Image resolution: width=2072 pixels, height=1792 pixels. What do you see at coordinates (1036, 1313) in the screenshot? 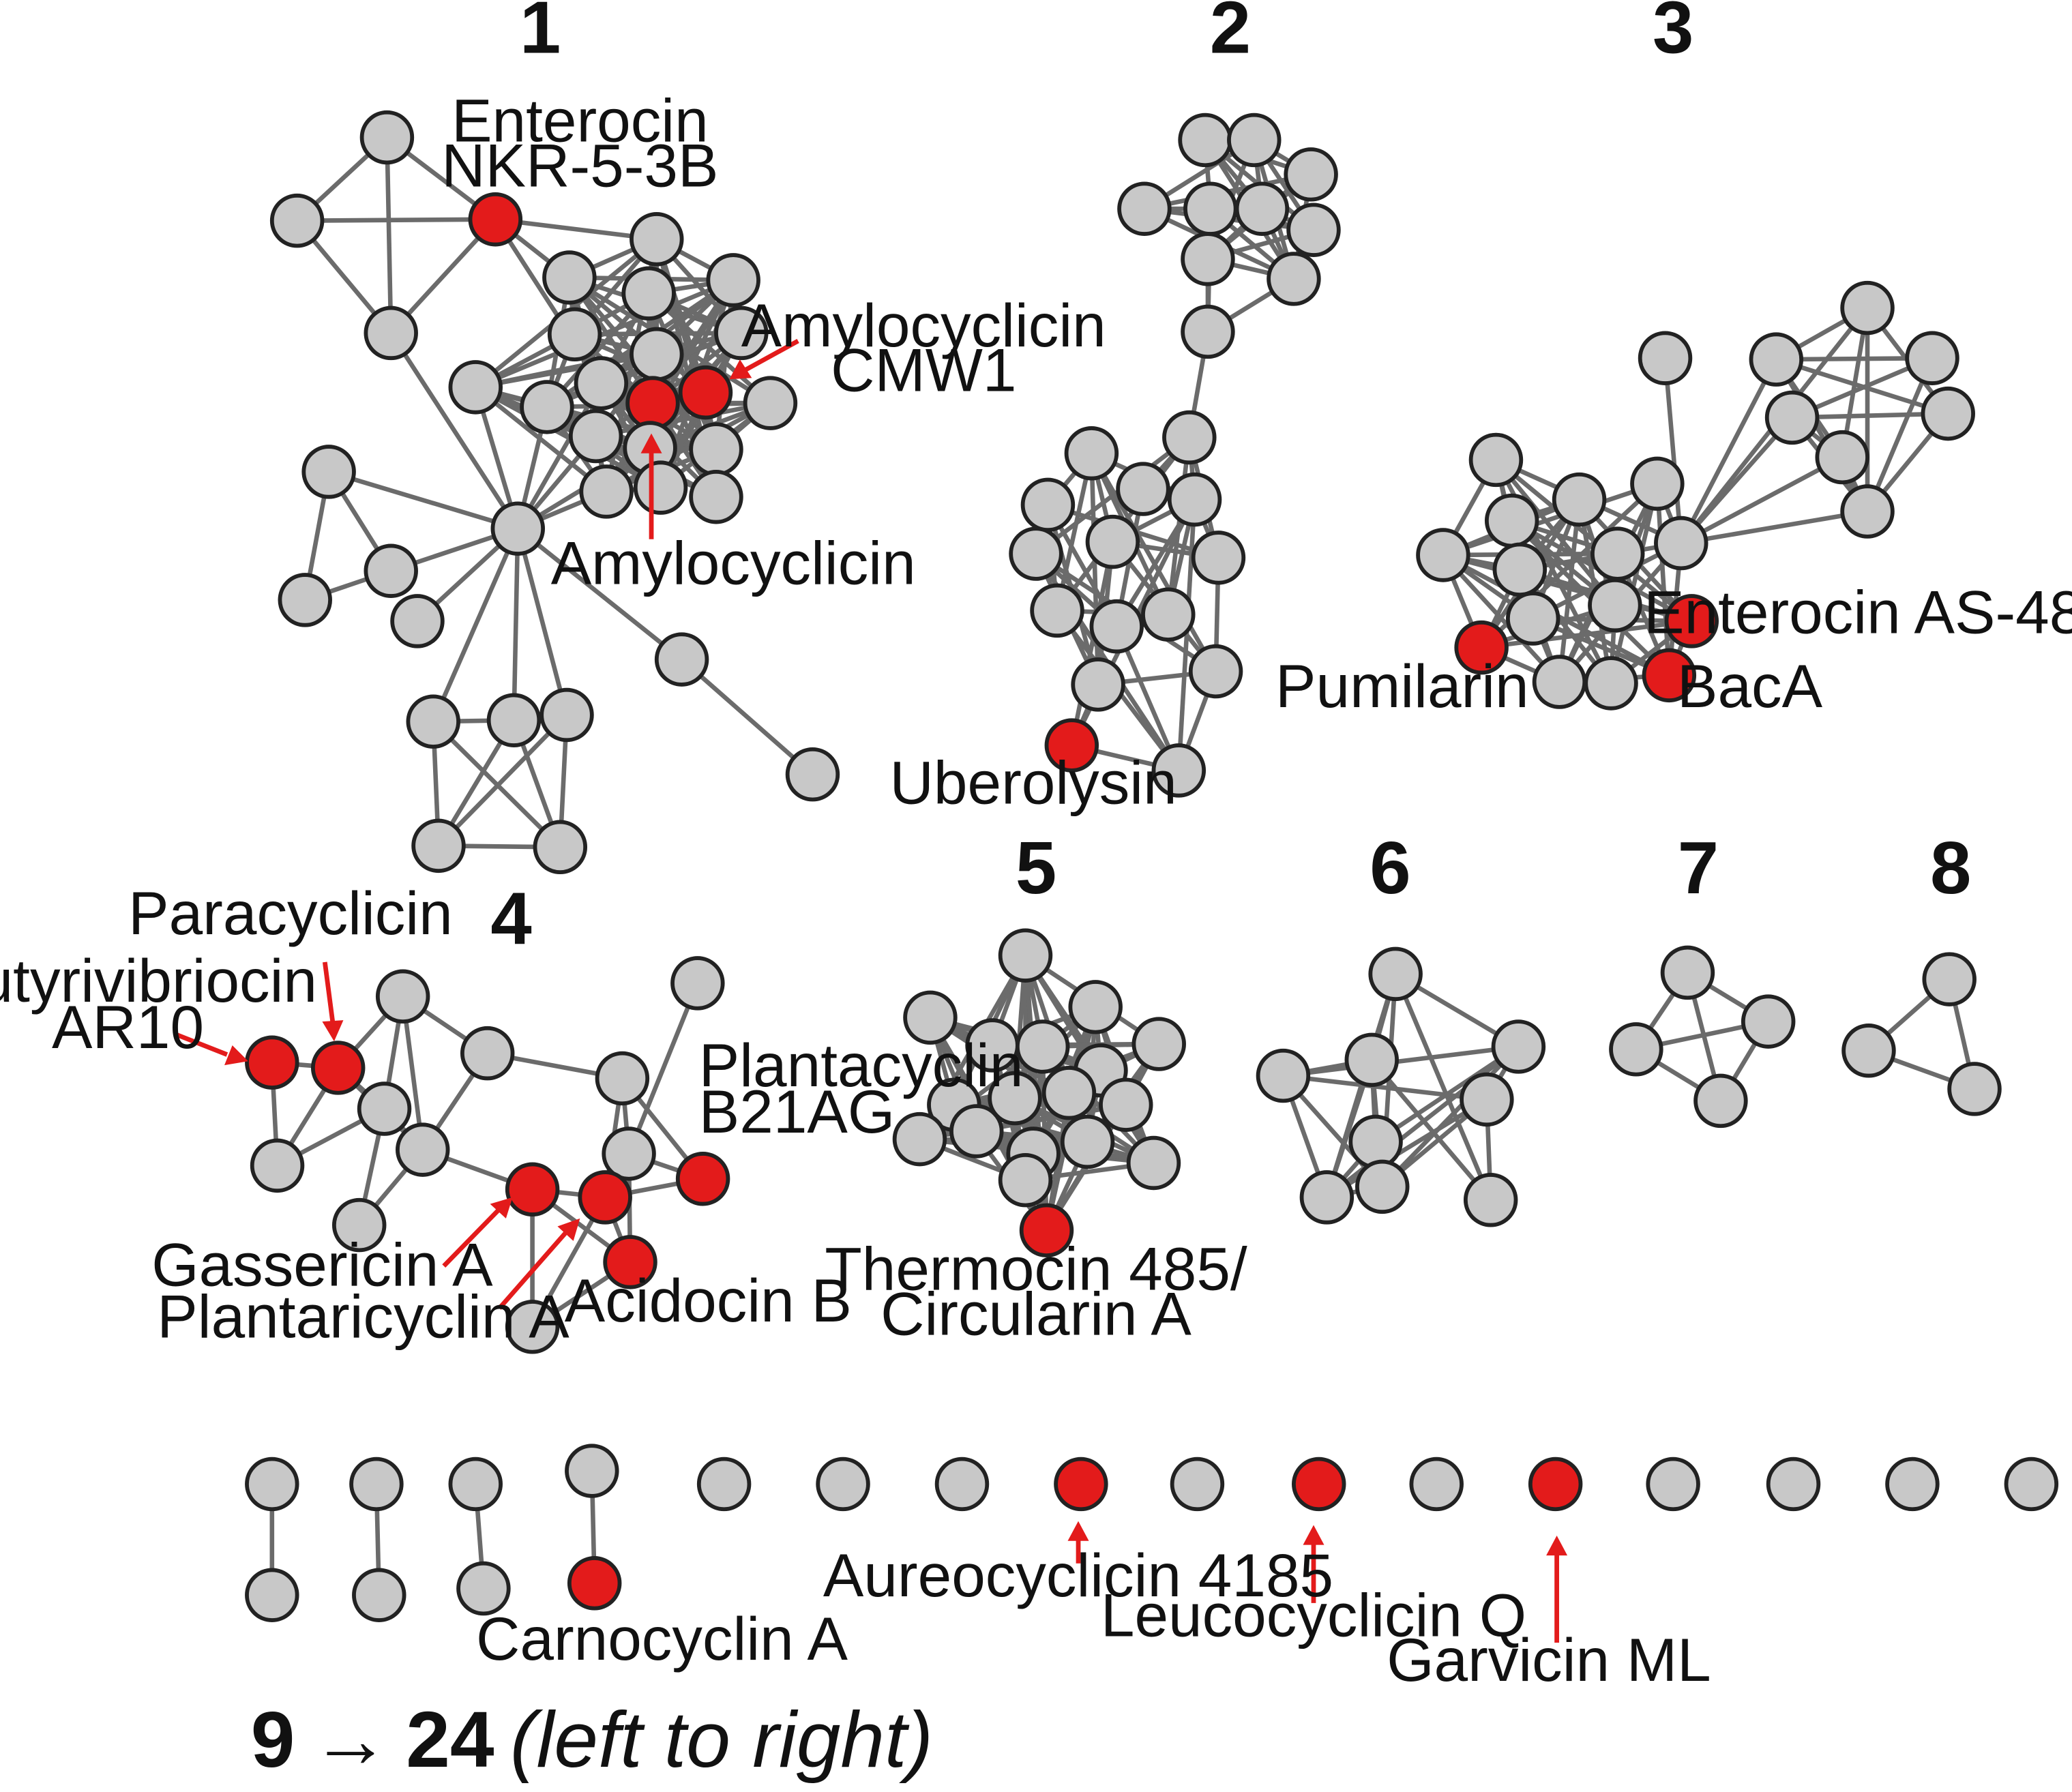
I see `label-thermocin-line2: Circularin A` at bounding box center [1036, 1313].